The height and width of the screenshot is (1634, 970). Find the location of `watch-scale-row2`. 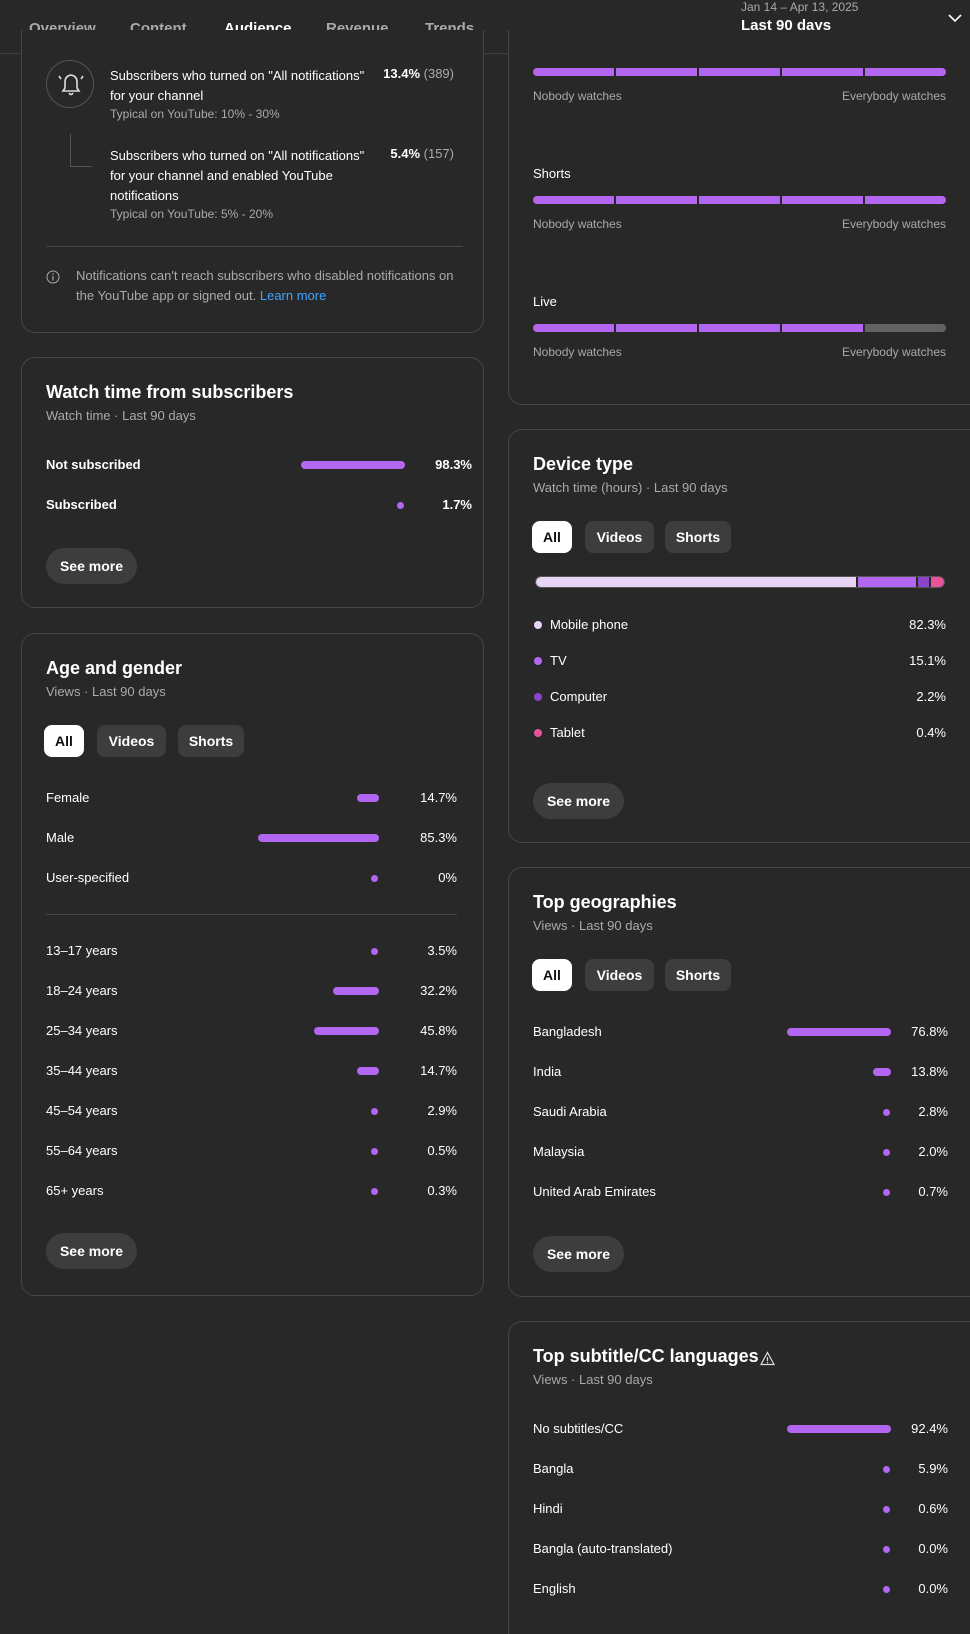

watch-scale-row2 is located at coordinates (739, 200).